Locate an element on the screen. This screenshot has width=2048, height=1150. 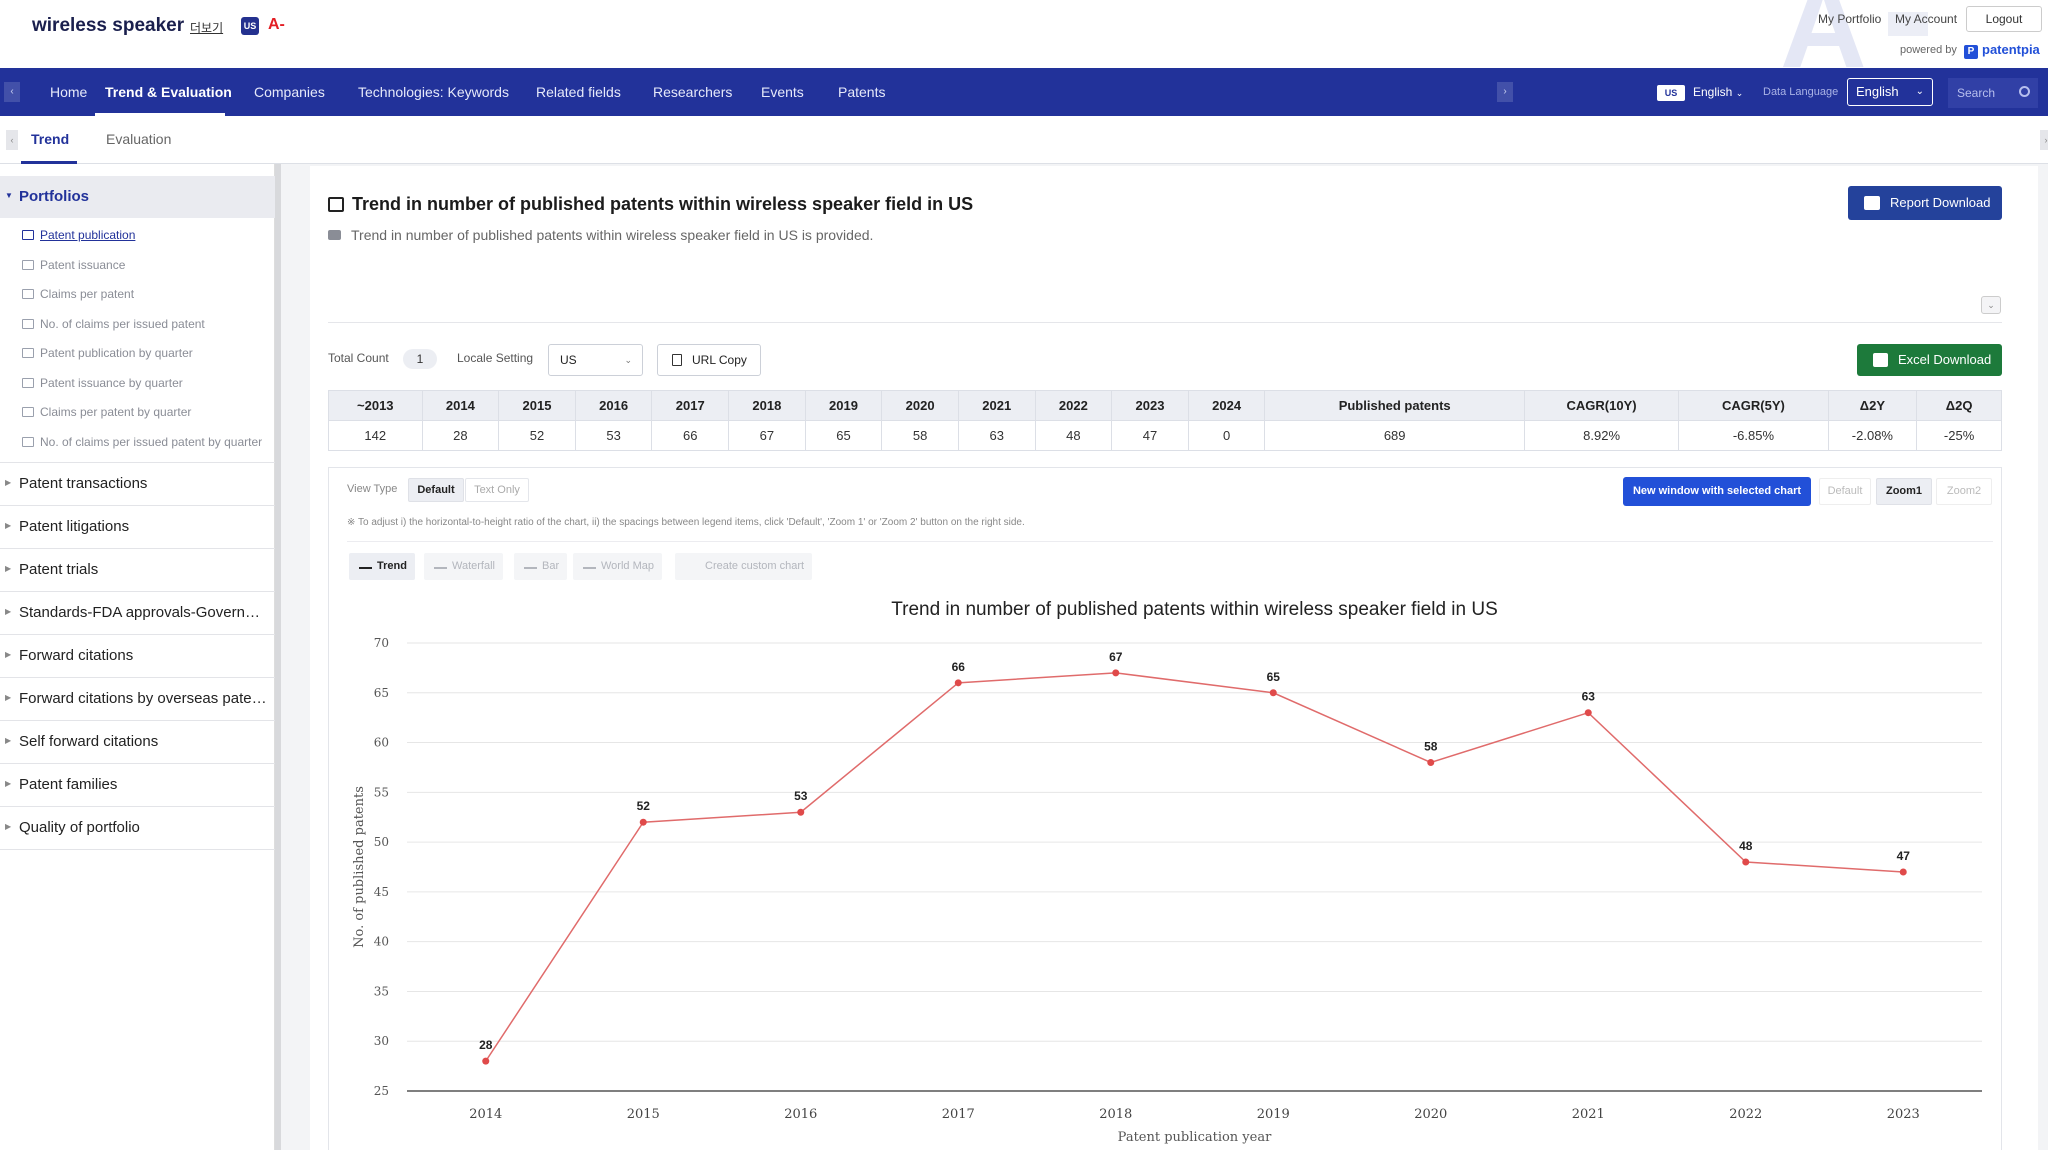
data-language-select: English ⌄ is located at coordinates (1890, 92).